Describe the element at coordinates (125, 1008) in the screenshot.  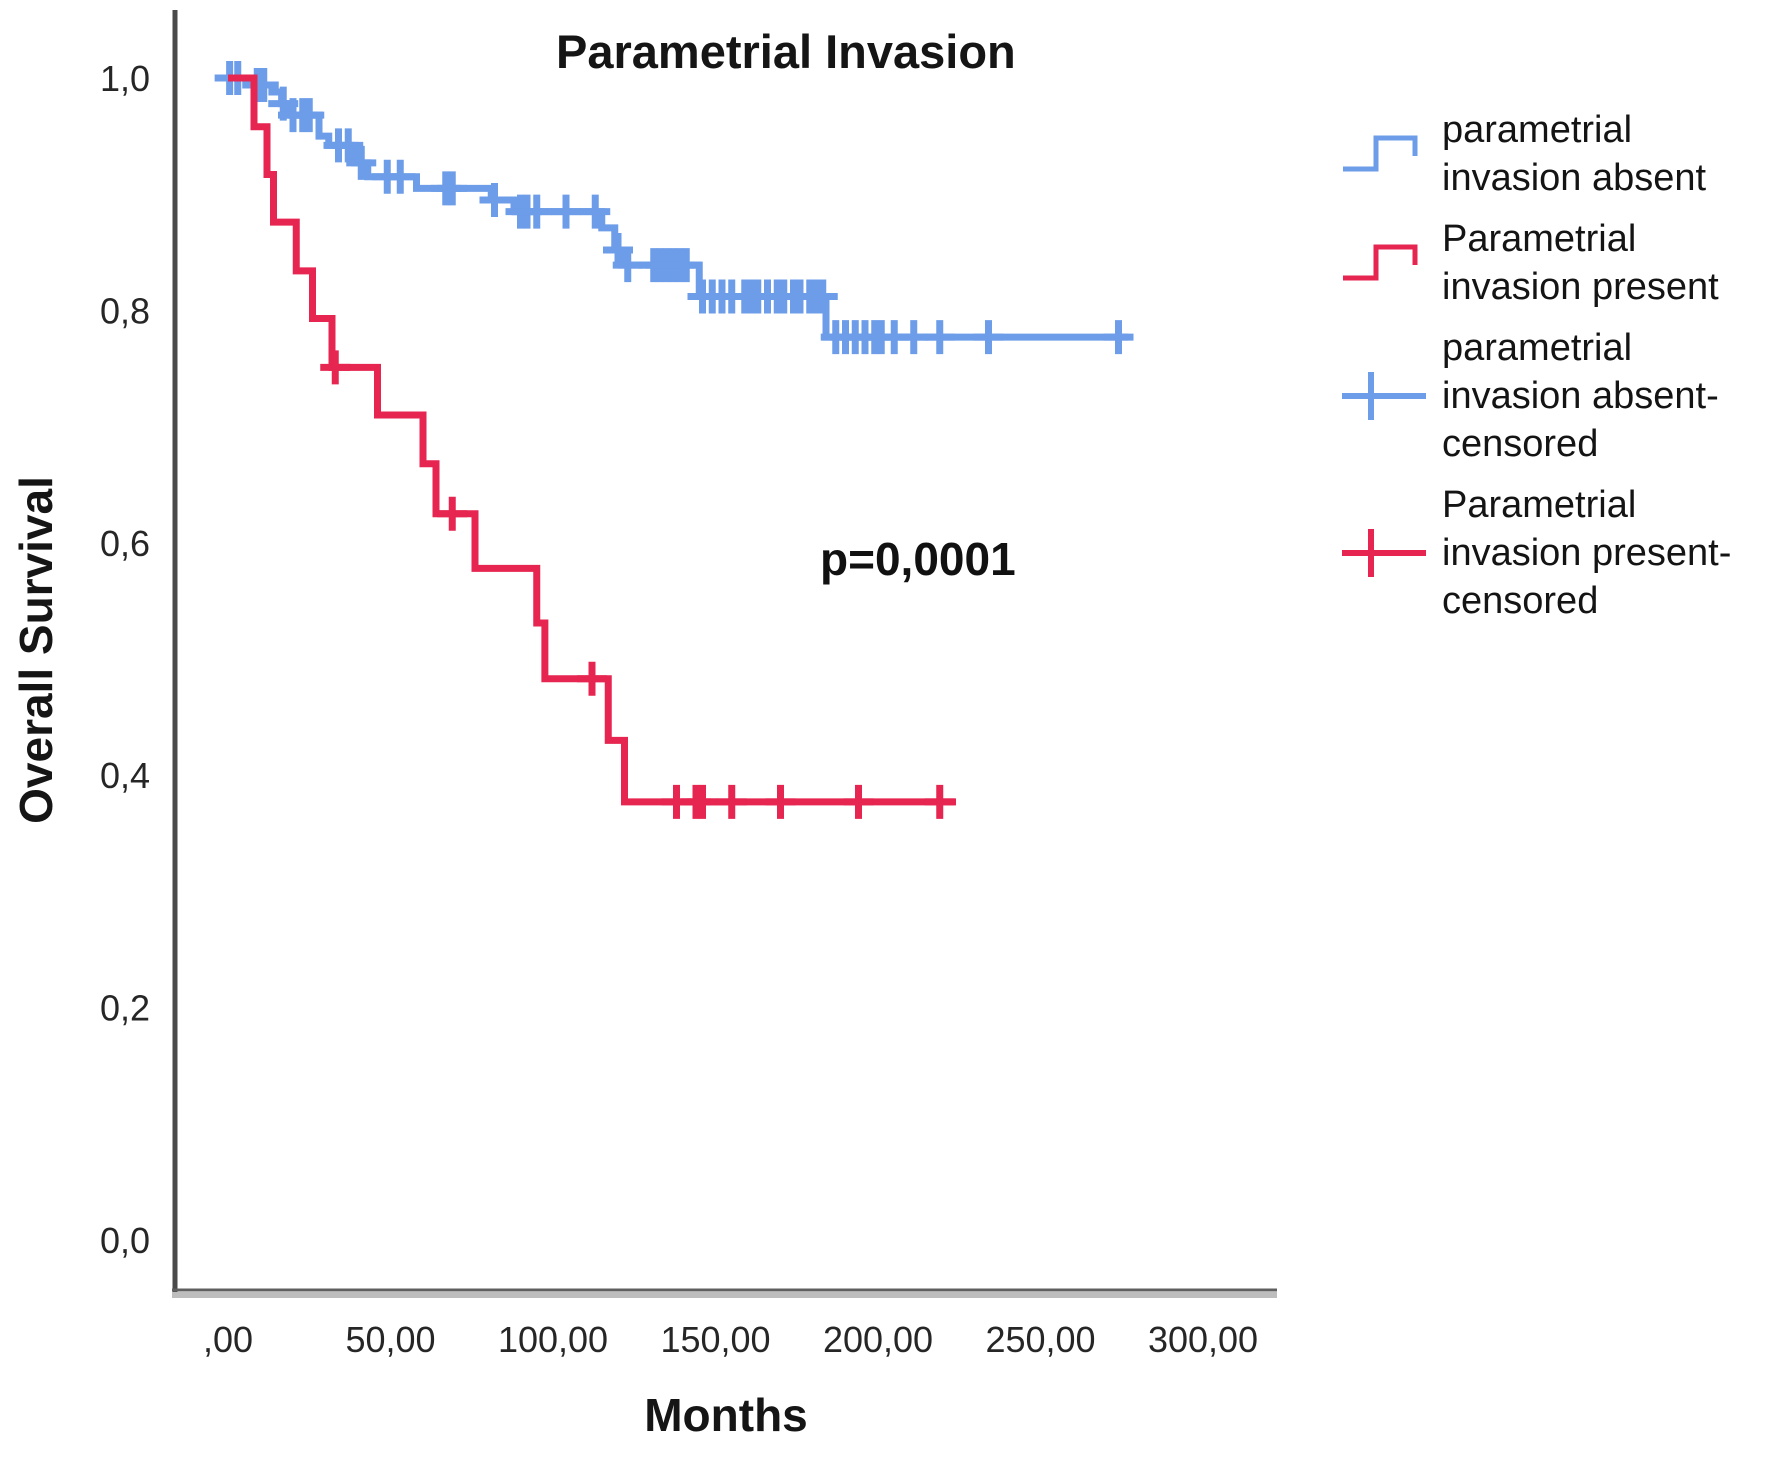
I see `y-tick-label: 0,2` at that location.